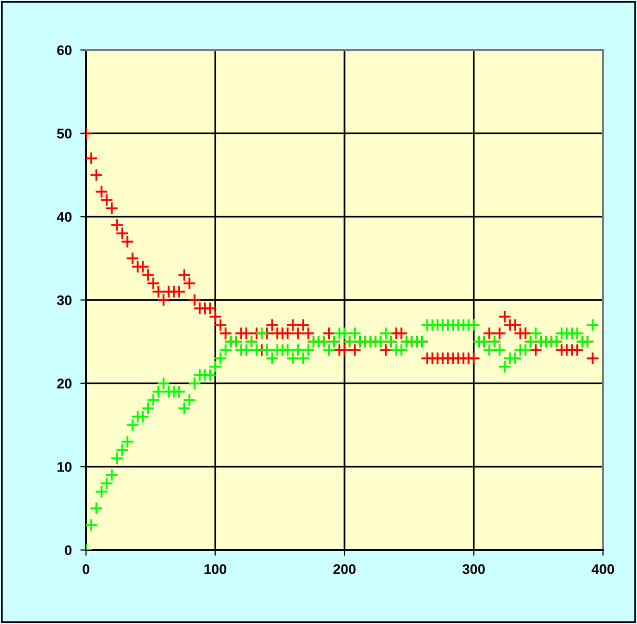 The image size is (637, 624). What do you see at coordinates (65, 467) in the screenshot?
I see `y-tick-label: 10` at bounding box center [65, 467].